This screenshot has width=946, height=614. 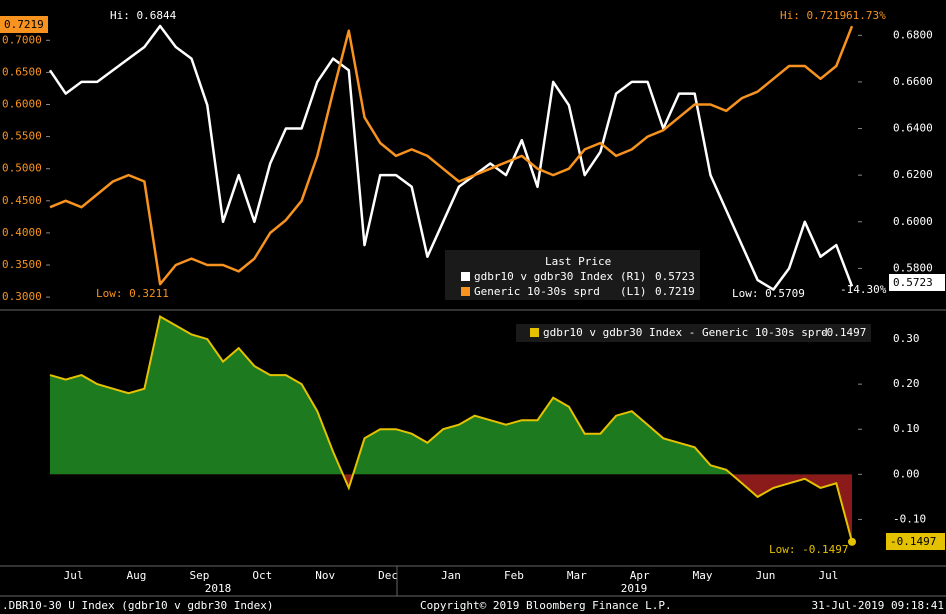 What do you see at coordinates (640, 575) in the screenshot?
I see `x-tick-label: Apr` at bounding box center [640, 575].